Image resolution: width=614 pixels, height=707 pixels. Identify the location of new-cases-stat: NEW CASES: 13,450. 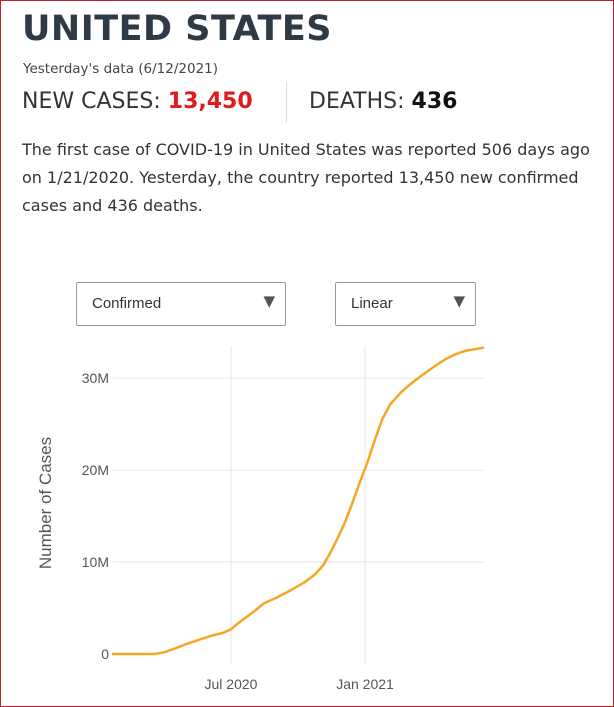
(137, 101).